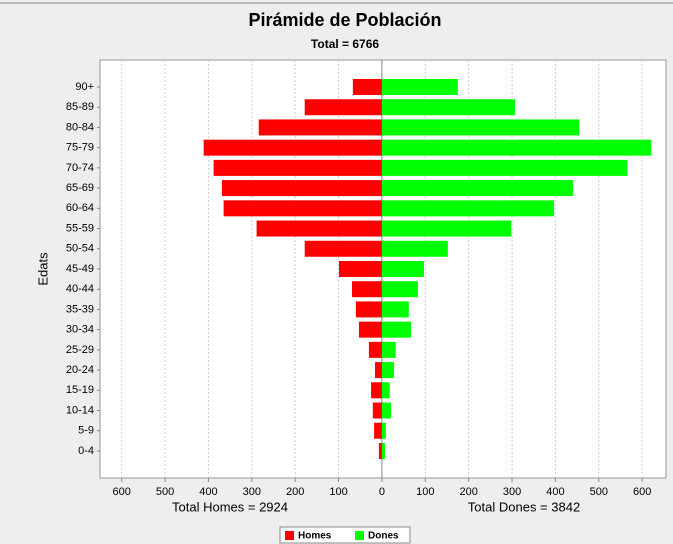 The width and height of the screenshot is (673, 544). I want to click on y-tick-label: 20-24, so click(80, 370).